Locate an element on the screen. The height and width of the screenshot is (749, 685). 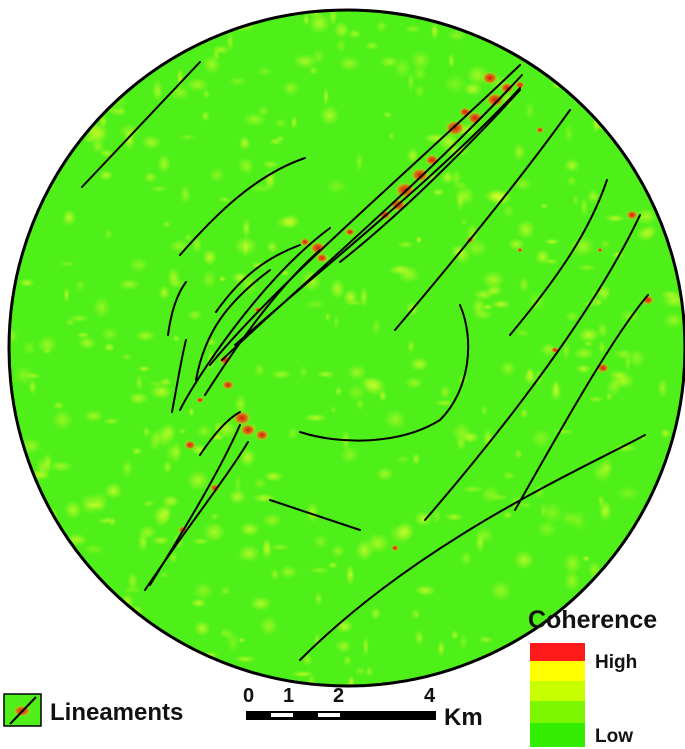
legend-swatch-high is located at coordinates (557, 652).